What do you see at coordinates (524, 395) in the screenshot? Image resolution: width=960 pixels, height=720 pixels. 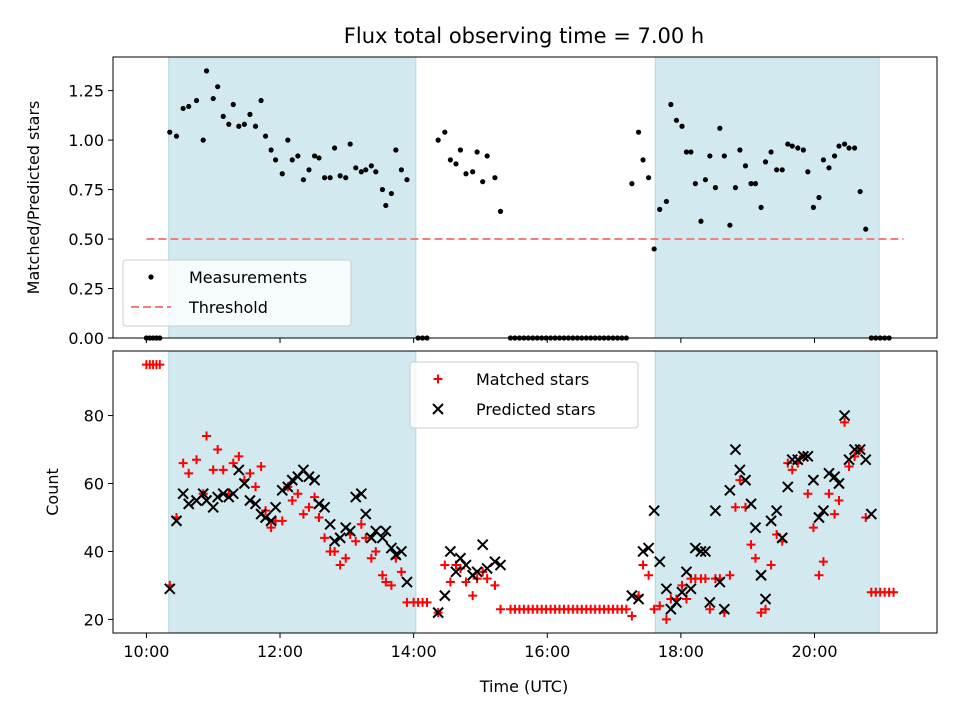 I see `legend-box` at bounding box center [524, 395].